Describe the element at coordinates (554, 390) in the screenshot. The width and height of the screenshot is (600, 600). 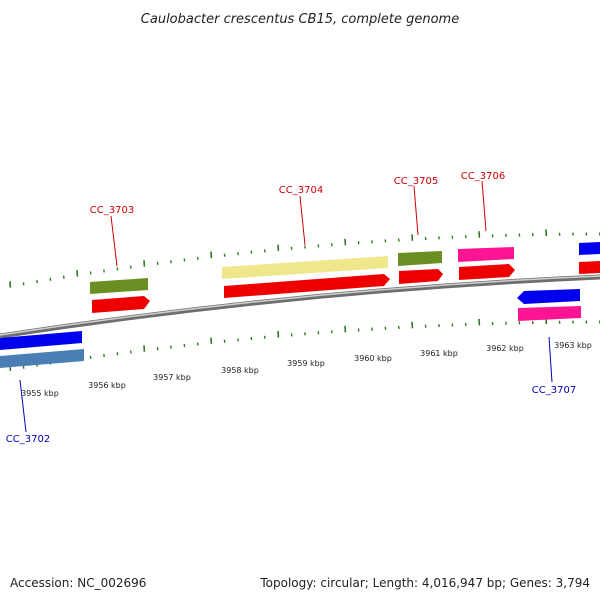
I see `gene-label-CC_3707: CC_3707` at that location.